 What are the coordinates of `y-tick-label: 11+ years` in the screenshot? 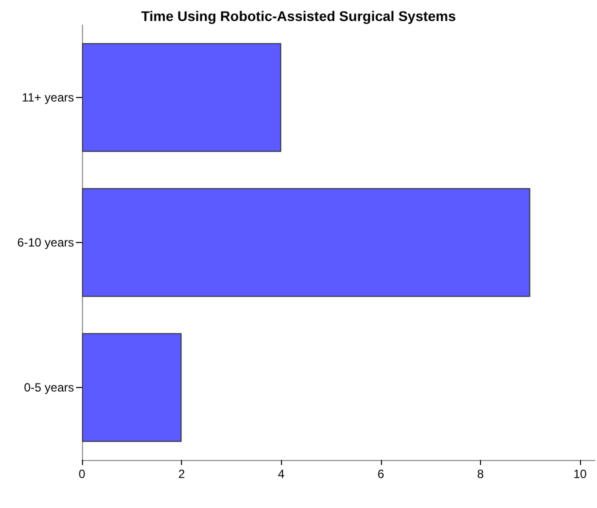 It's located at (48, 97).